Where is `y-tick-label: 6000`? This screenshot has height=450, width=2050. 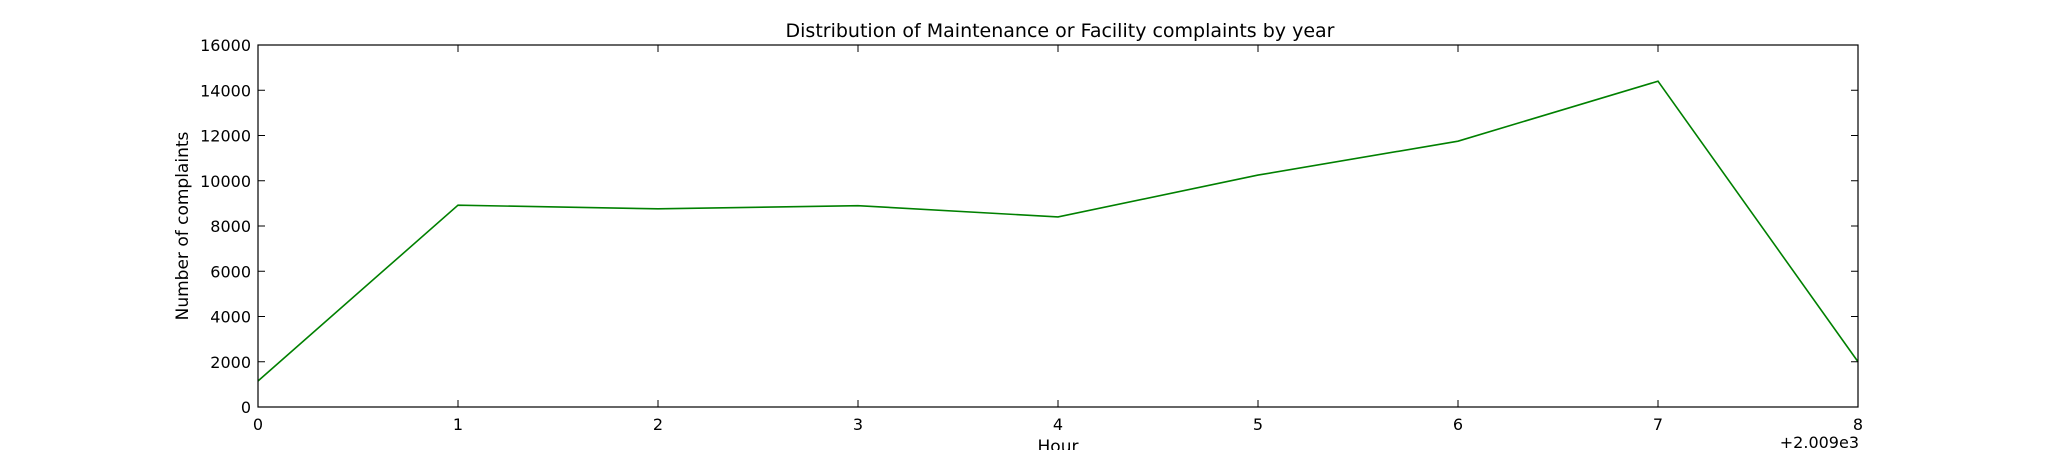
y-tick-label: 6000 is located at coordinates (230, 271).